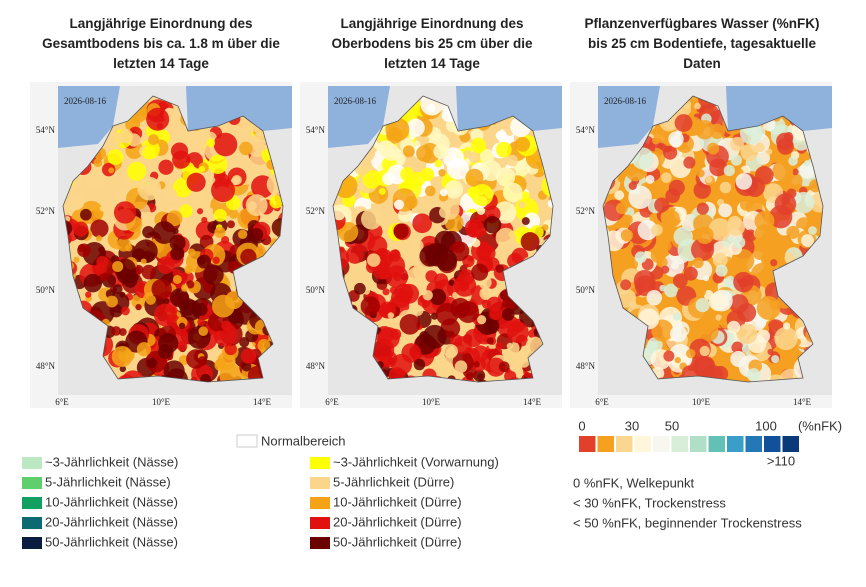  I want to click on legend-label: 10-Jährlichkeit (Dürre), so click(397, 501).